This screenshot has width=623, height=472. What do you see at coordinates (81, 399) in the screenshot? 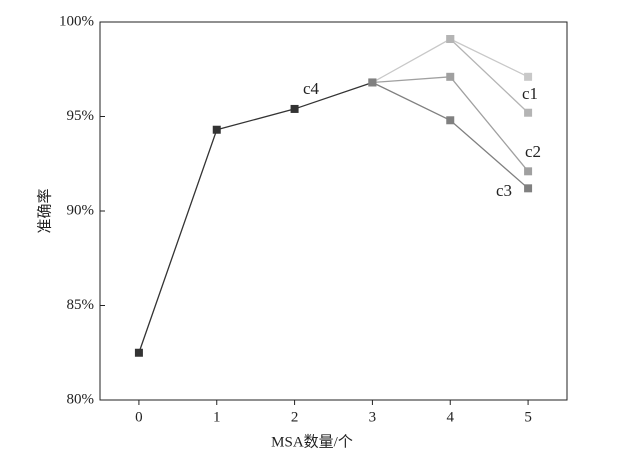
I see `y-tick-label: 80%` at bounding box center [81, 399].